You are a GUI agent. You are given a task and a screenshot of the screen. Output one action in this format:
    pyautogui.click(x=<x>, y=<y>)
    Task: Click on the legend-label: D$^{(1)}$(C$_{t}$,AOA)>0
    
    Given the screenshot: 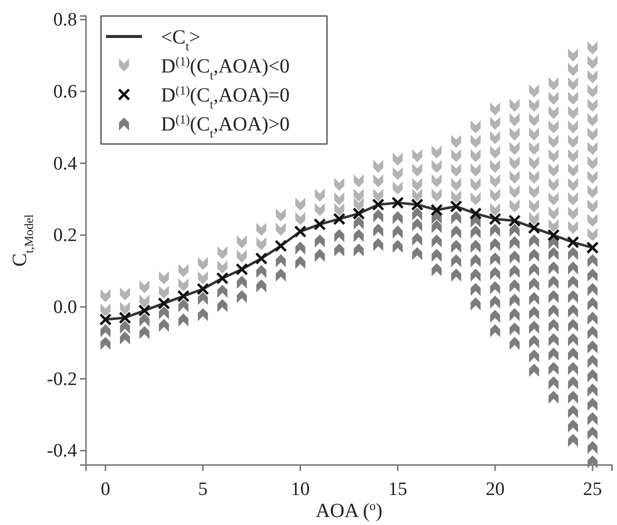 What is the action you would take?
    pyautogui.click(x=225, y=126)
    